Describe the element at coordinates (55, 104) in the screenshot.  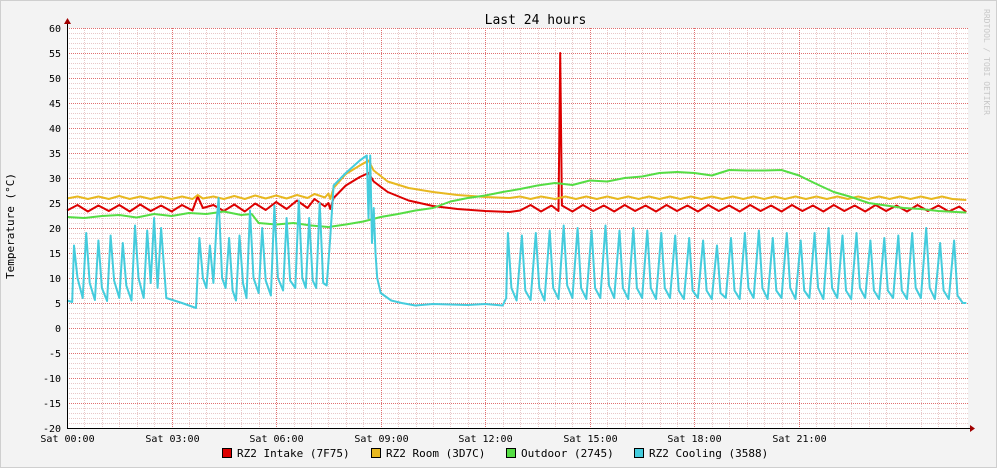
I see `y-tick-label: 45` at that location.